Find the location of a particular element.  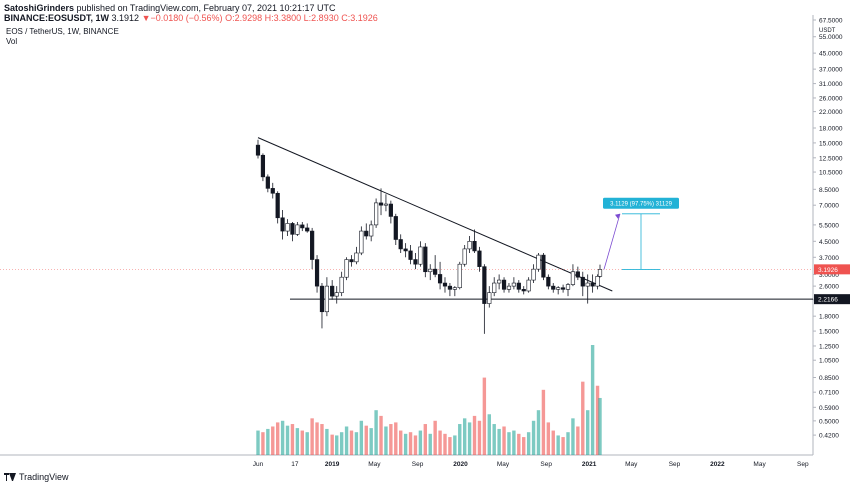

tradingview-logo: TradingView is located at coordinates (36, 477).